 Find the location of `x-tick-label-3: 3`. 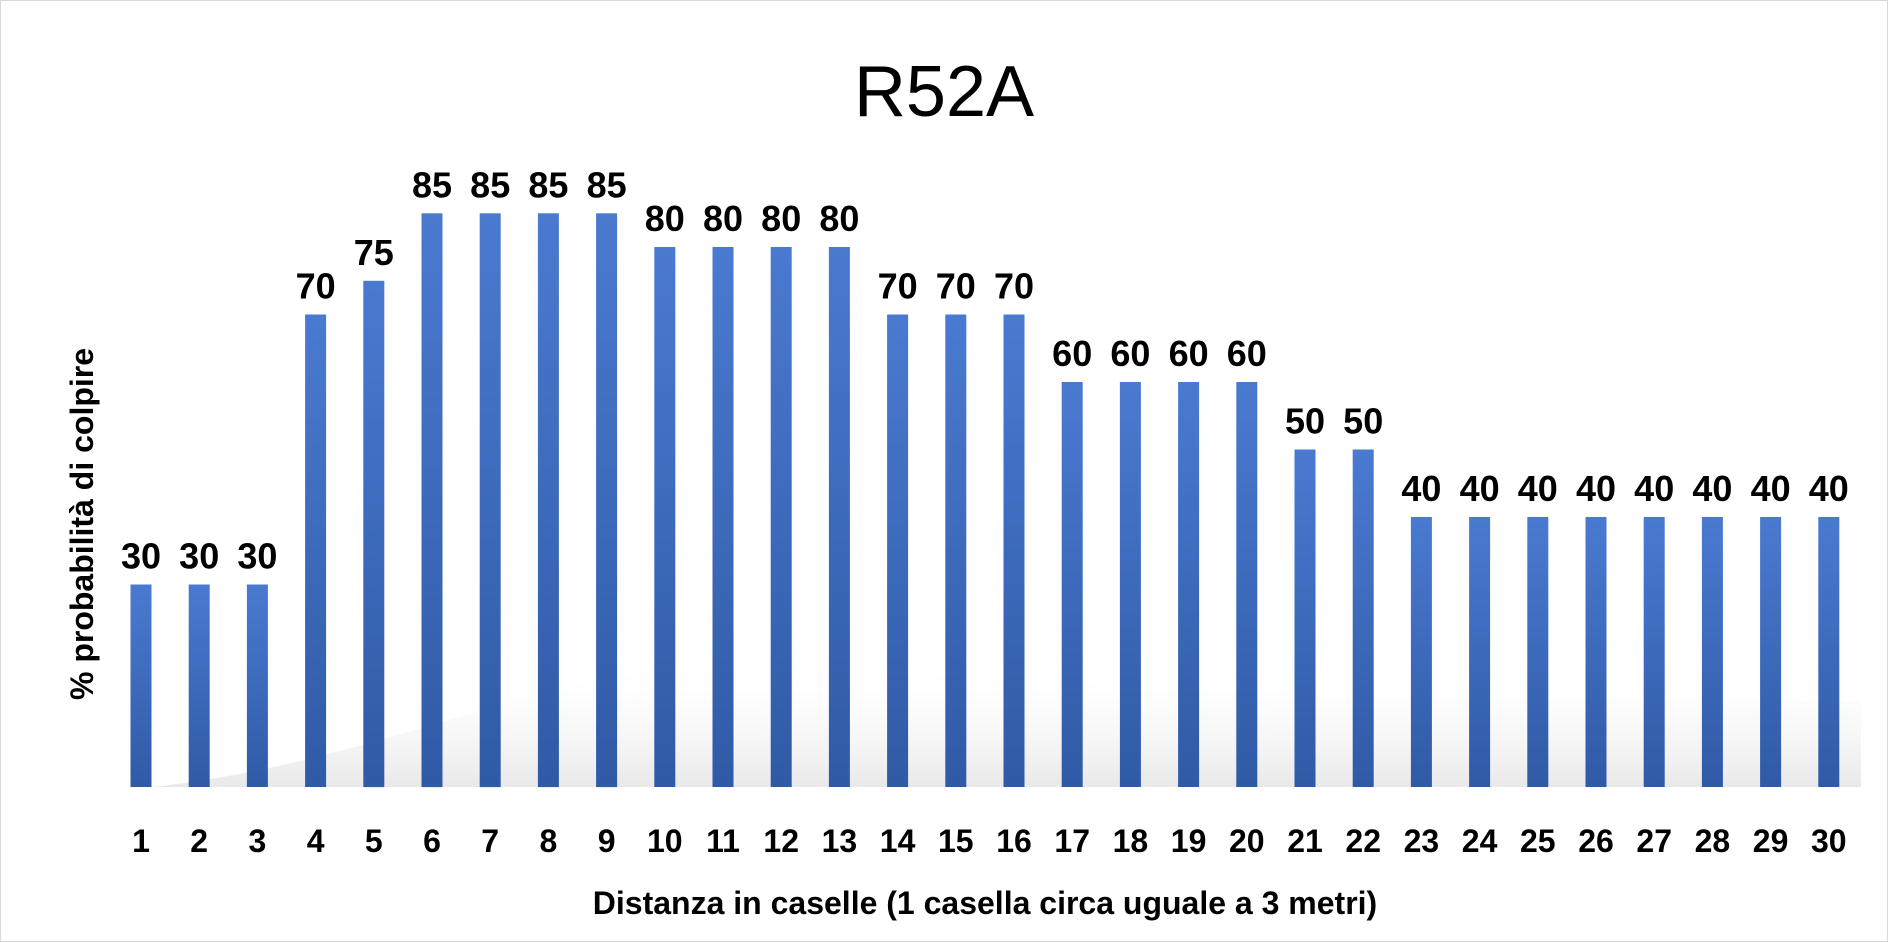

x-tick-label-3: 3 is located at coordinates (258, 841).